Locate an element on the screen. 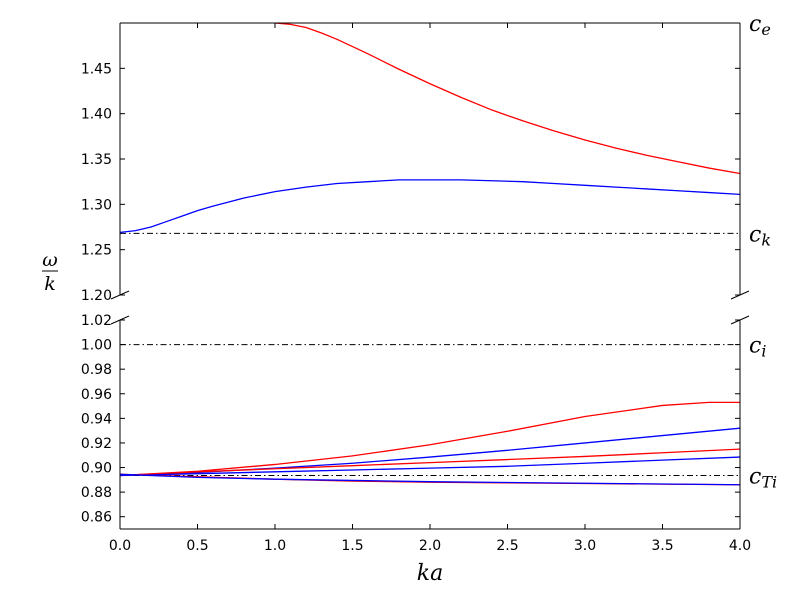  x-tick-label: 1.0 is located at coordinates (275, 546).